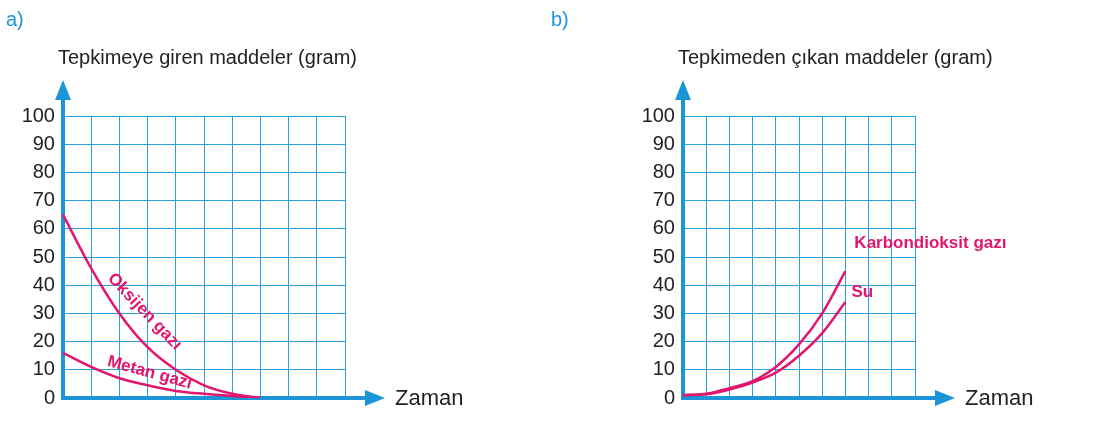 This screenshot has width=1102, height=446. I want to click on chart-title: a), so click(15, 19).